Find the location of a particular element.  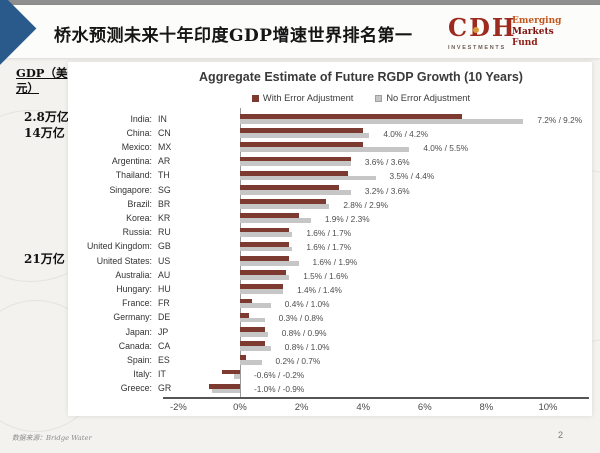

x-tick-label: 4% is located at coordinates (363, 407).